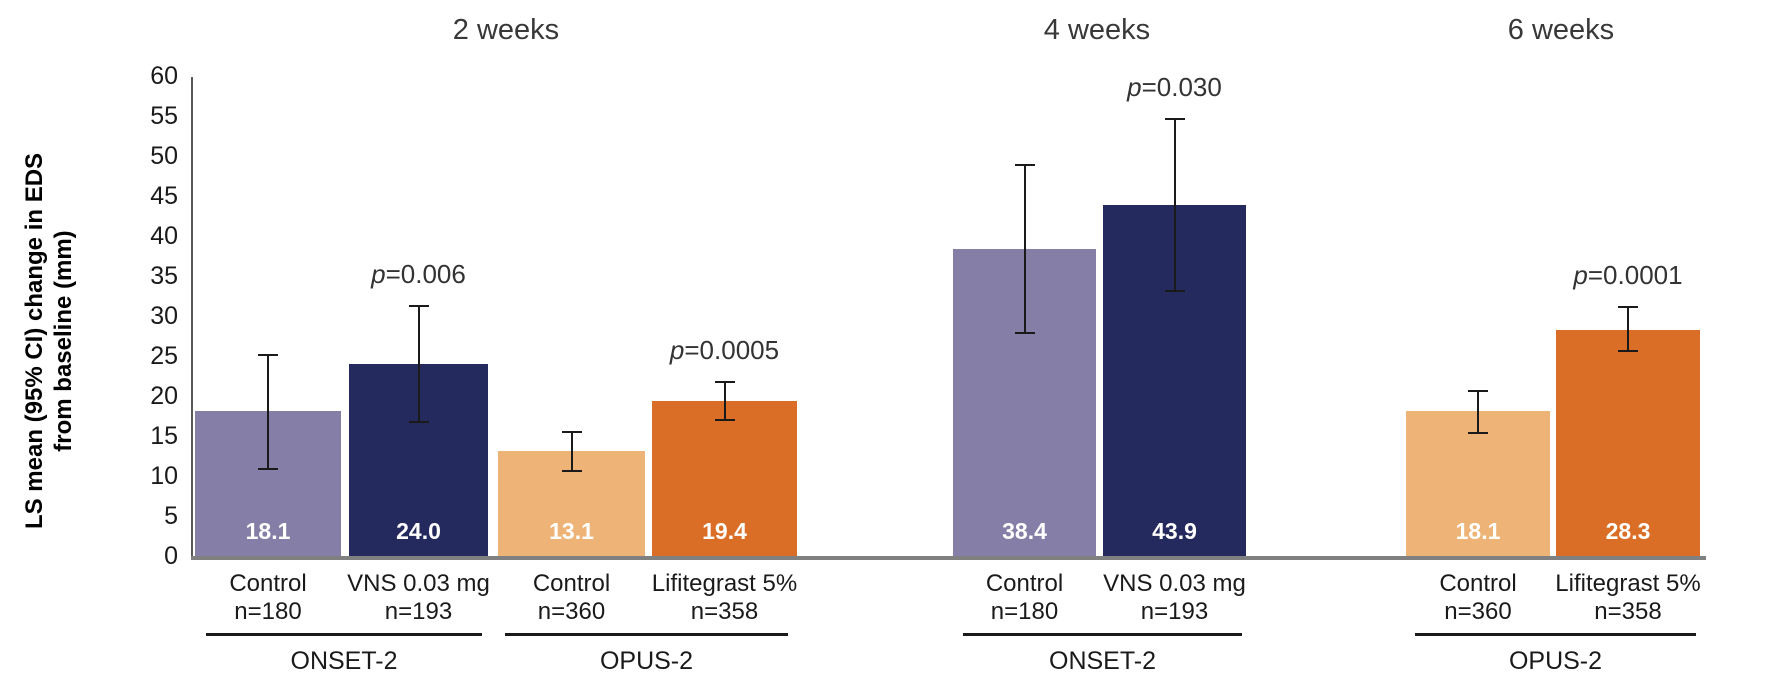 This screenshot has height=693, width=1768. What do you see at coordinates (418, 273) in the screenshot?
I see `p-value-label: p=0.006` at bounding box center [418, 273].